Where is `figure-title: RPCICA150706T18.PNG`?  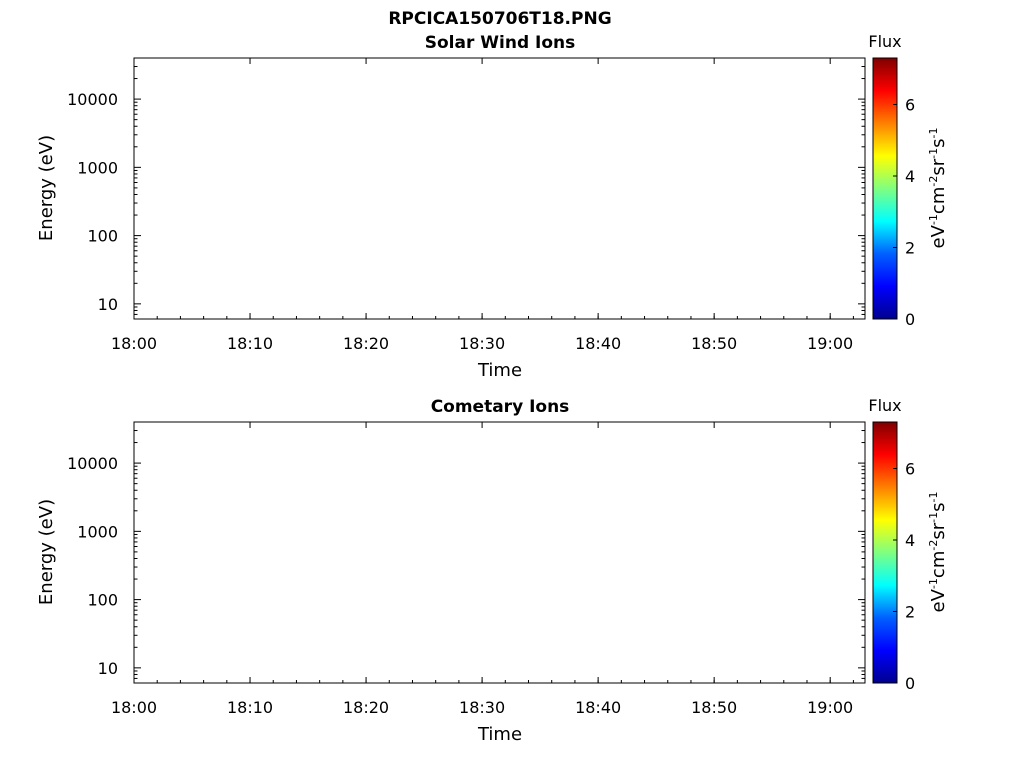 figure-title: RPCICA150706T18.PNG is located at coordinates (499, 19).